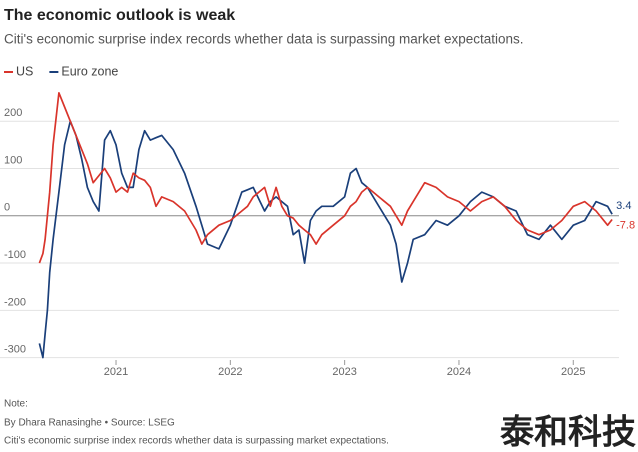 This screenshot has width=638, height=452. What do you see at coordinates (89, 423) in the screenshot?
I see `byline: By Dhara Ranasinghe • Source: LSEG` at bounding box center [89, 423].